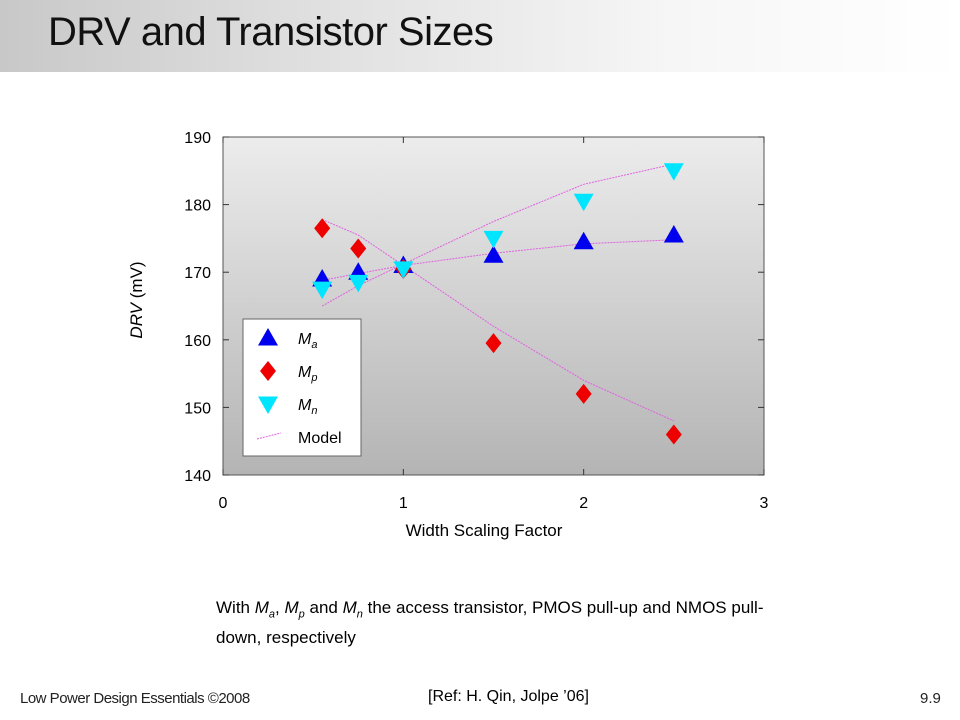 This screenshot has width=960, height=720. I want to click on y-tick-label: 170, so click(197, 273).